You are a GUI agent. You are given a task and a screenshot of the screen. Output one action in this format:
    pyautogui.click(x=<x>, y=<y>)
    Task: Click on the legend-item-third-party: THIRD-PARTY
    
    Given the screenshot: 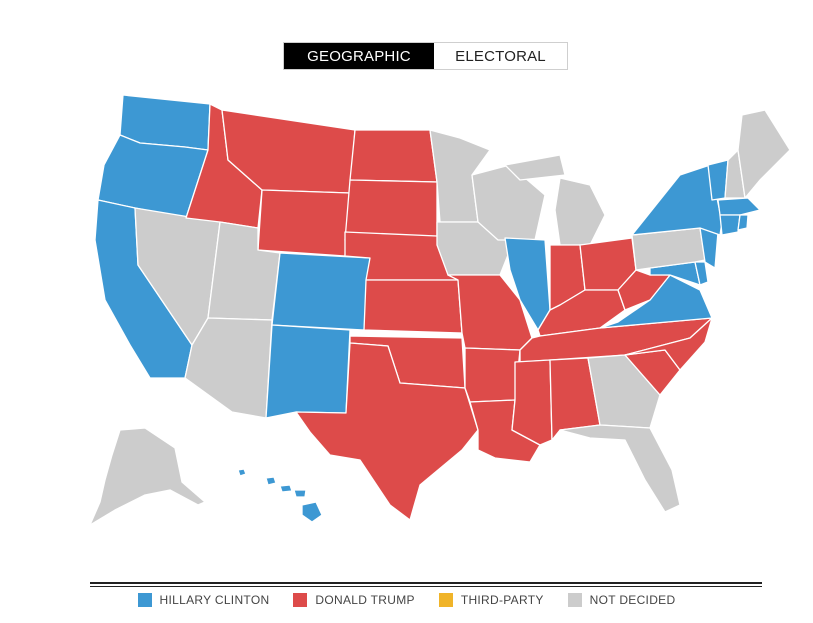 What is the action you would take?
    pyautogui.click(x=491, y=600)
    